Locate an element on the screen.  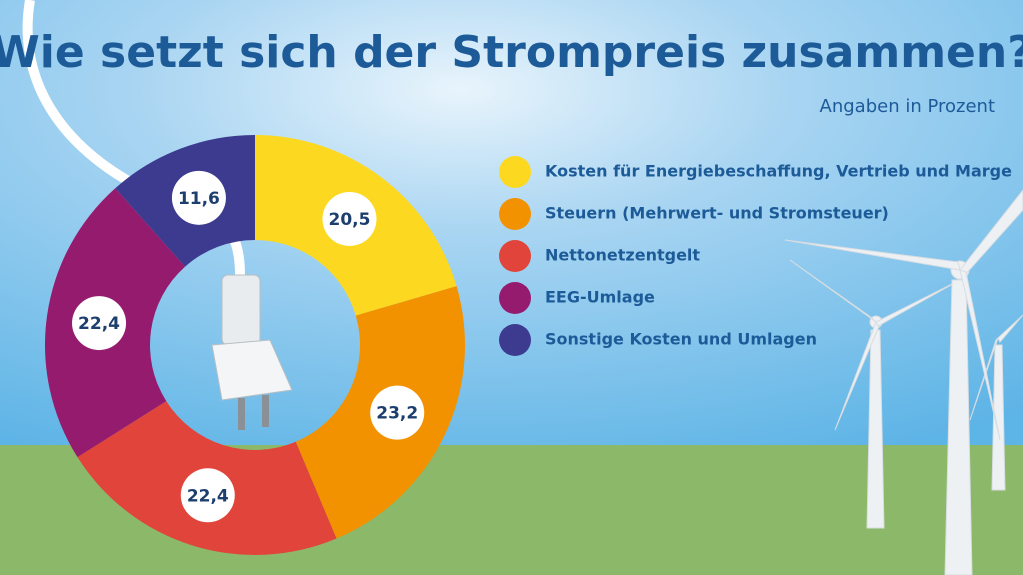
data-label: 23,2 is located at coordinates (397, 414).